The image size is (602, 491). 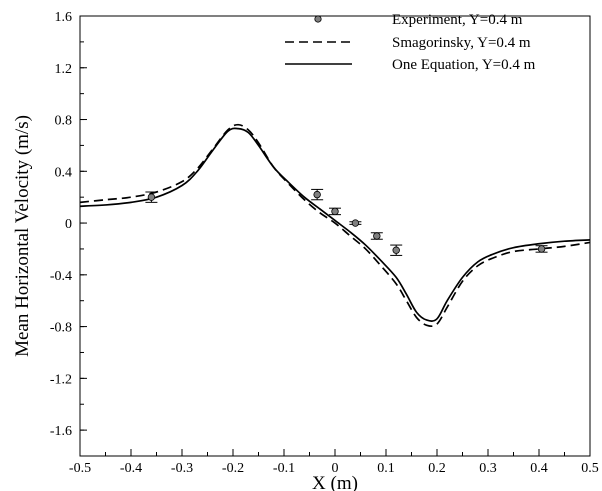 I want to click on legend-marker-experiment, so click(x=318, y=19).